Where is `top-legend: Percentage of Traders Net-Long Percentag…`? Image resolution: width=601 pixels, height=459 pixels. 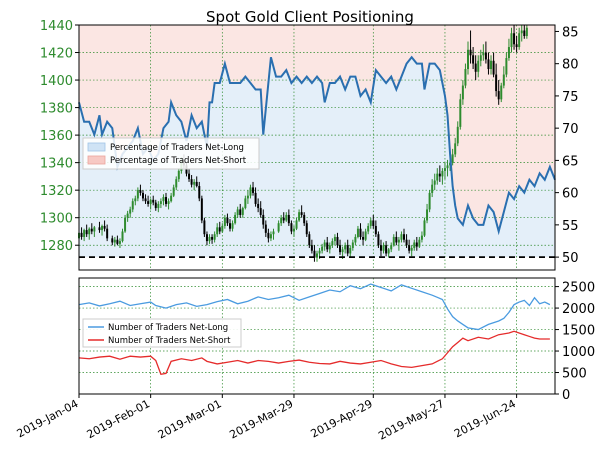 top-legend: Percentage of Traders Net-Long Percentag… is located at coordinates (171, 153).